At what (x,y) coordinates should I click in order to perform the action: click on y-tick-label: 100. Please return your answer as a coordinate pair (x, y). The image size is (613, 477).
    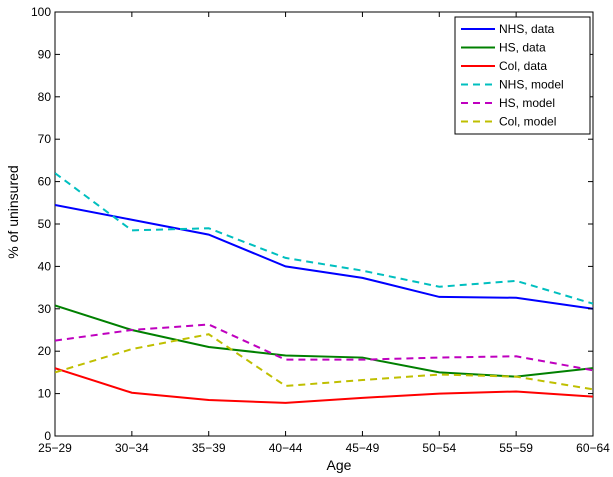
    Looking at the image, I should click on (41, 12).